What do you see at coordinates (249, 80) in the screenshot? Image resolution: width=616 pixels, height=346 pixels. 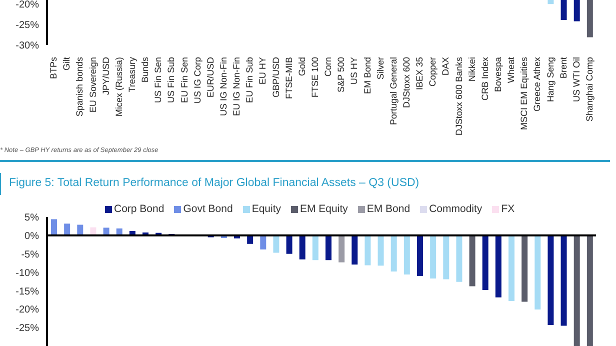 I see `x-tick-label: EU Fin Sub` at bounding box center [249, 80].